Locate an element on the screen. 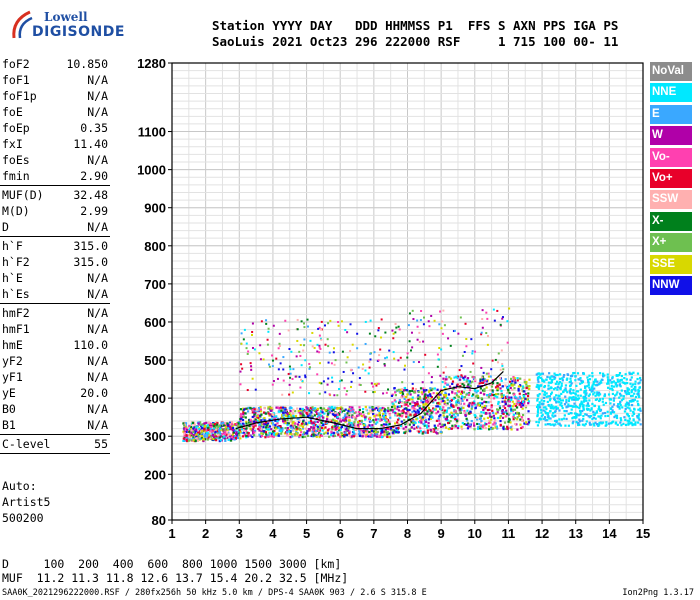 The height and width of the screenshot is (600, 700). param-name: B0 is located at coordinates (9, 409).